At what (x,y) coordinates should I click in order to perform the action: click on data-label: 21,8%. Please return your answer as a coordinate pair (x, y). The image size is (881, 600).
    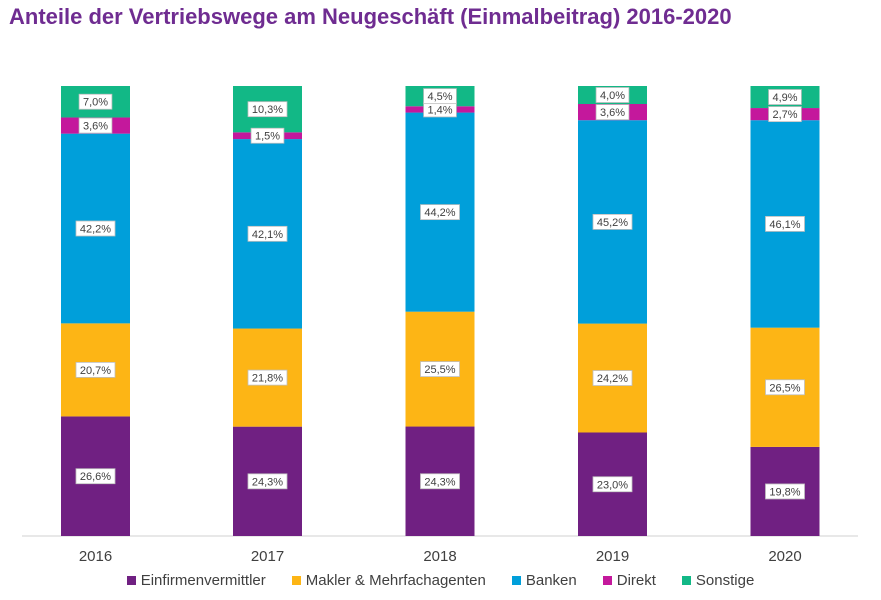
    Looking at the image, I should click on (267, 377).